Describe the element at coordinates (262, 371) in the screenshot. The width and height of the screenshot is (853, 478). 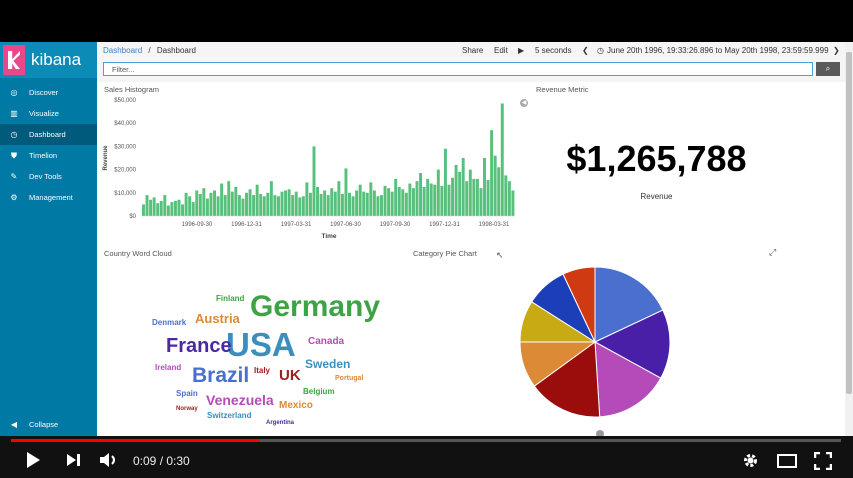
I see `word-italy: Italy` at that location.